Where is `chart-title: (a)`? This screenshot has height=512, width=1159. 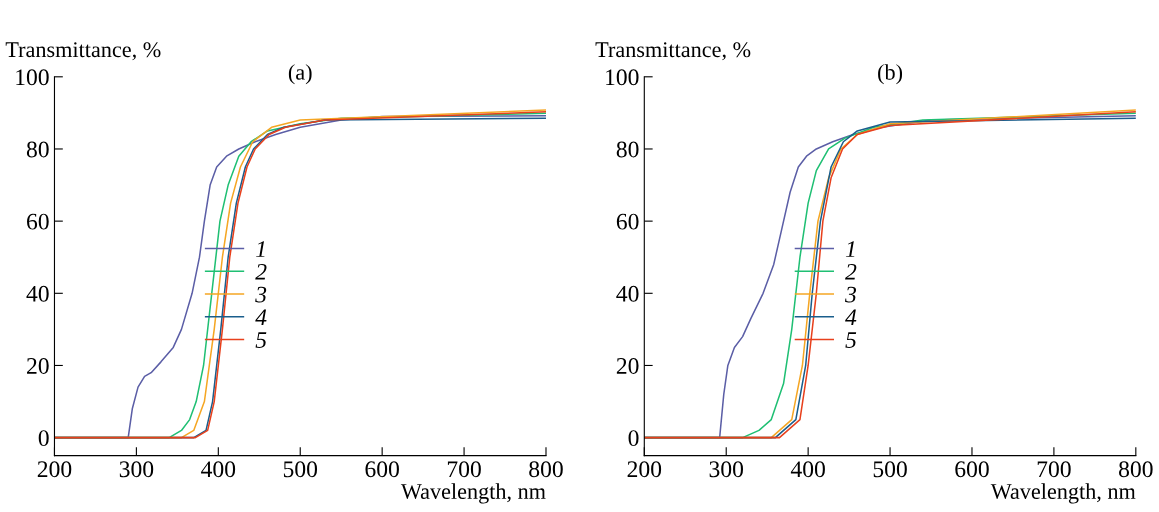
chart-title: (a) is located at coordinates (300, 74).